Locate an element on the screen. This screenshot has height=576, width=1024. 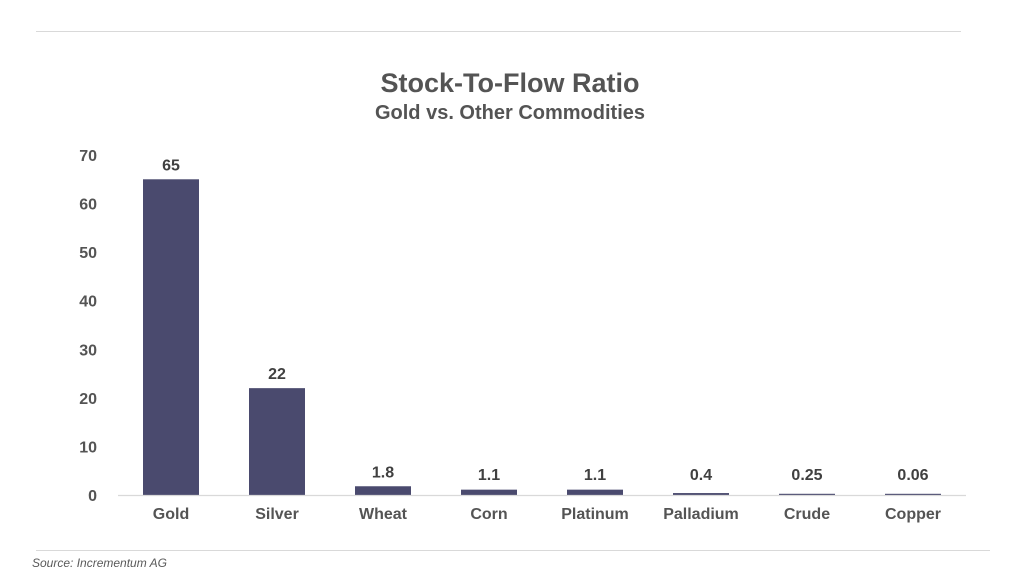
bar-platinum is located at coordinates (595, 492).